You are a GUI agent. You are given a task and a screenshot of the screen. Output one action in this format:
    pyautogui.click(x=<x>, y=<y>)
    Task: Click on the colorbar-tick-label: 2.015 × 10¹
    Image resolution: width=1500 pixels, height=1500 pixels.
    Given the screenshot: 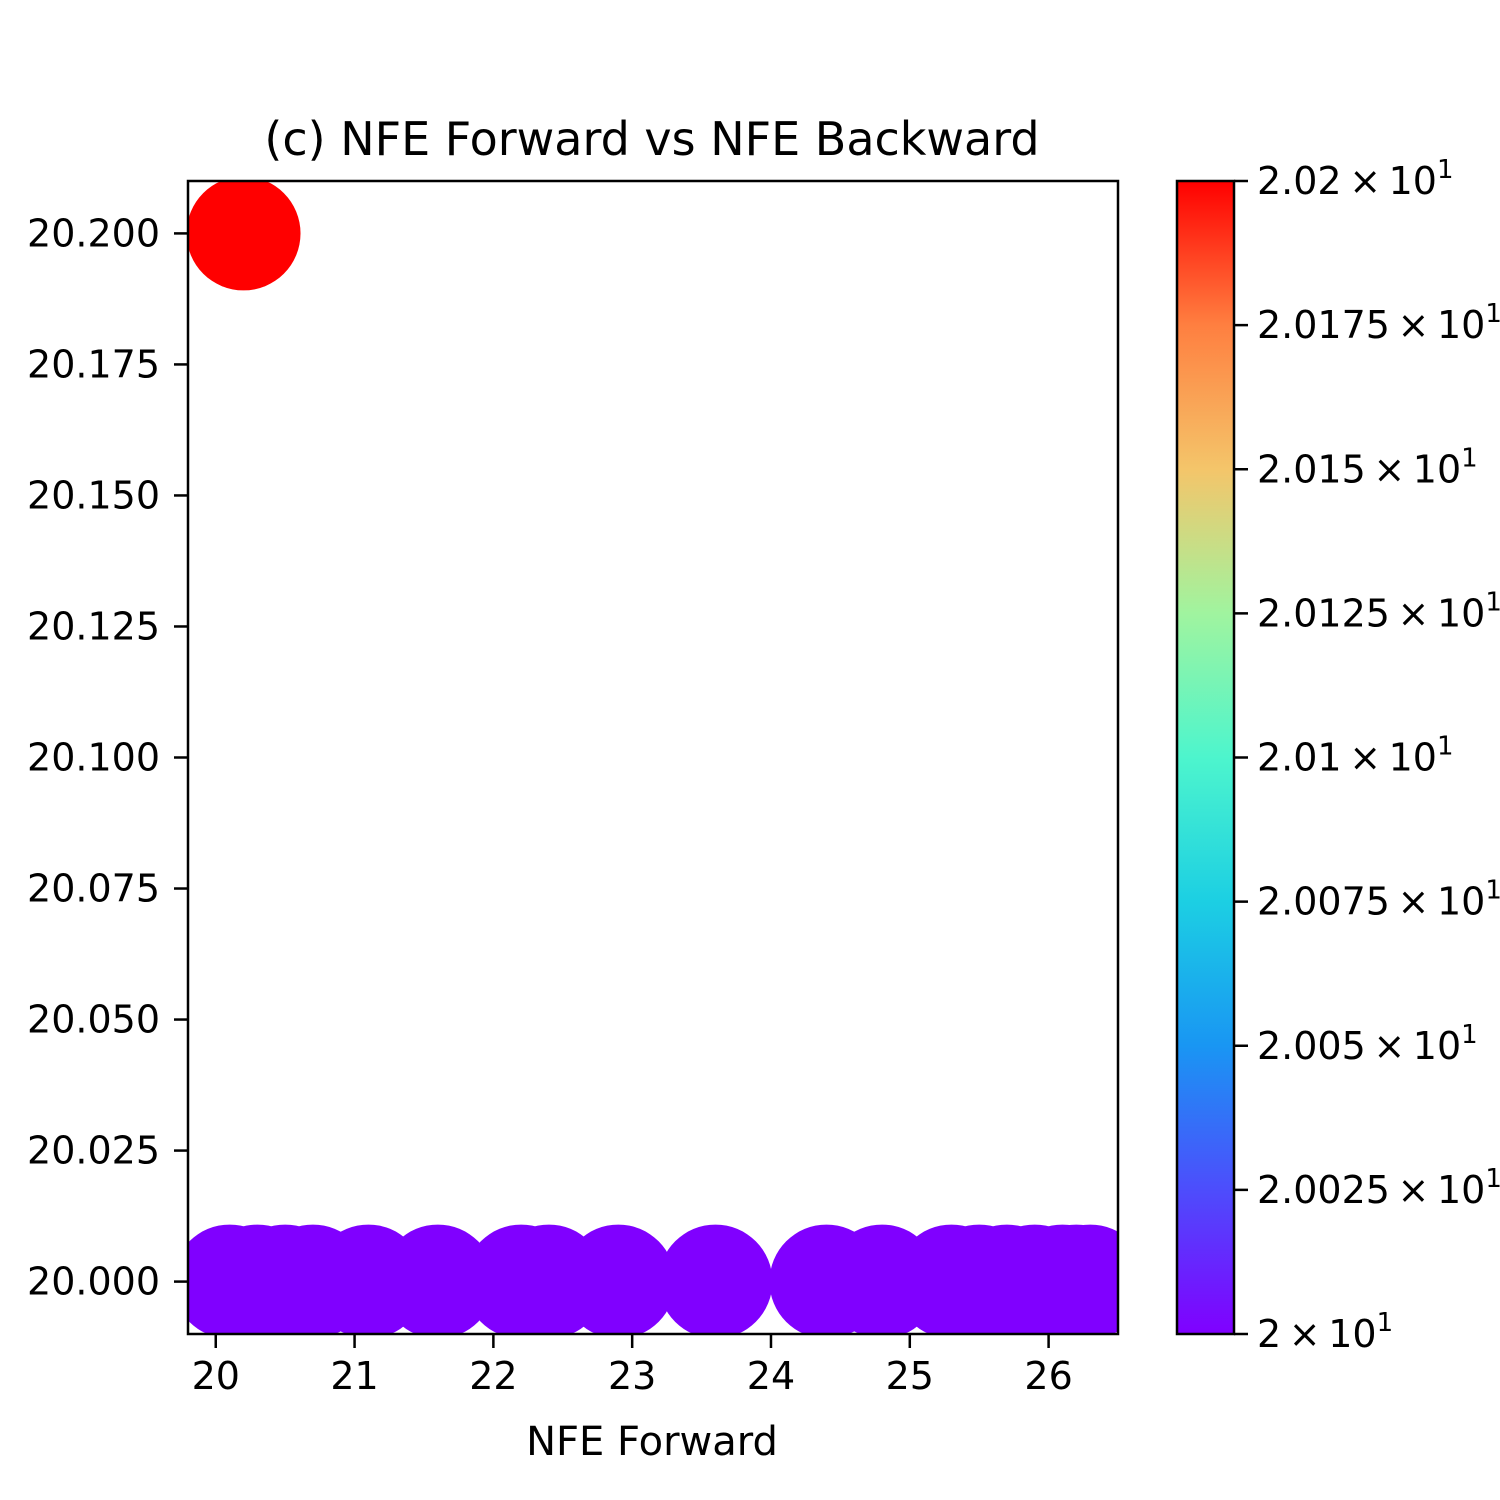 What is the action you would take?
    pyautogui.click(x=1367, y=467)
    